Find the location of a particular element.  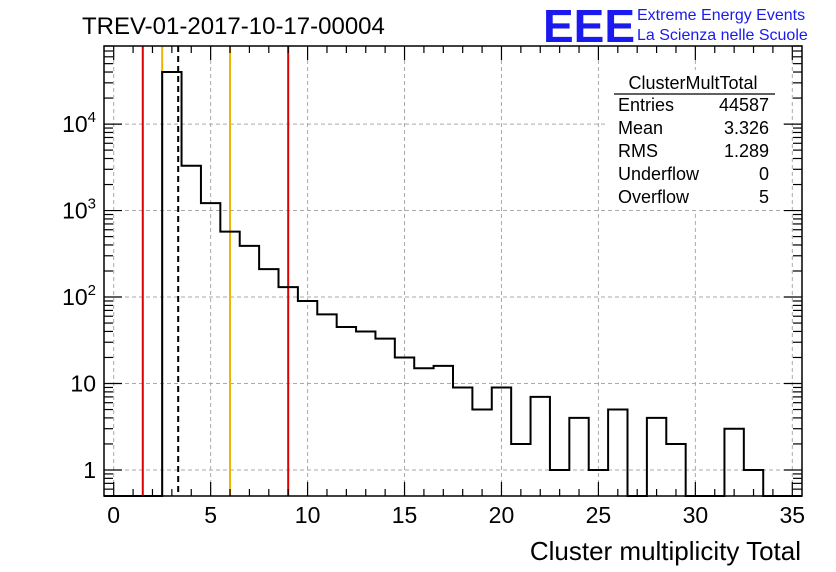

x-tick-labels: 0 5 10 15 20 25 30 35 is located at coordinates (456, 515).